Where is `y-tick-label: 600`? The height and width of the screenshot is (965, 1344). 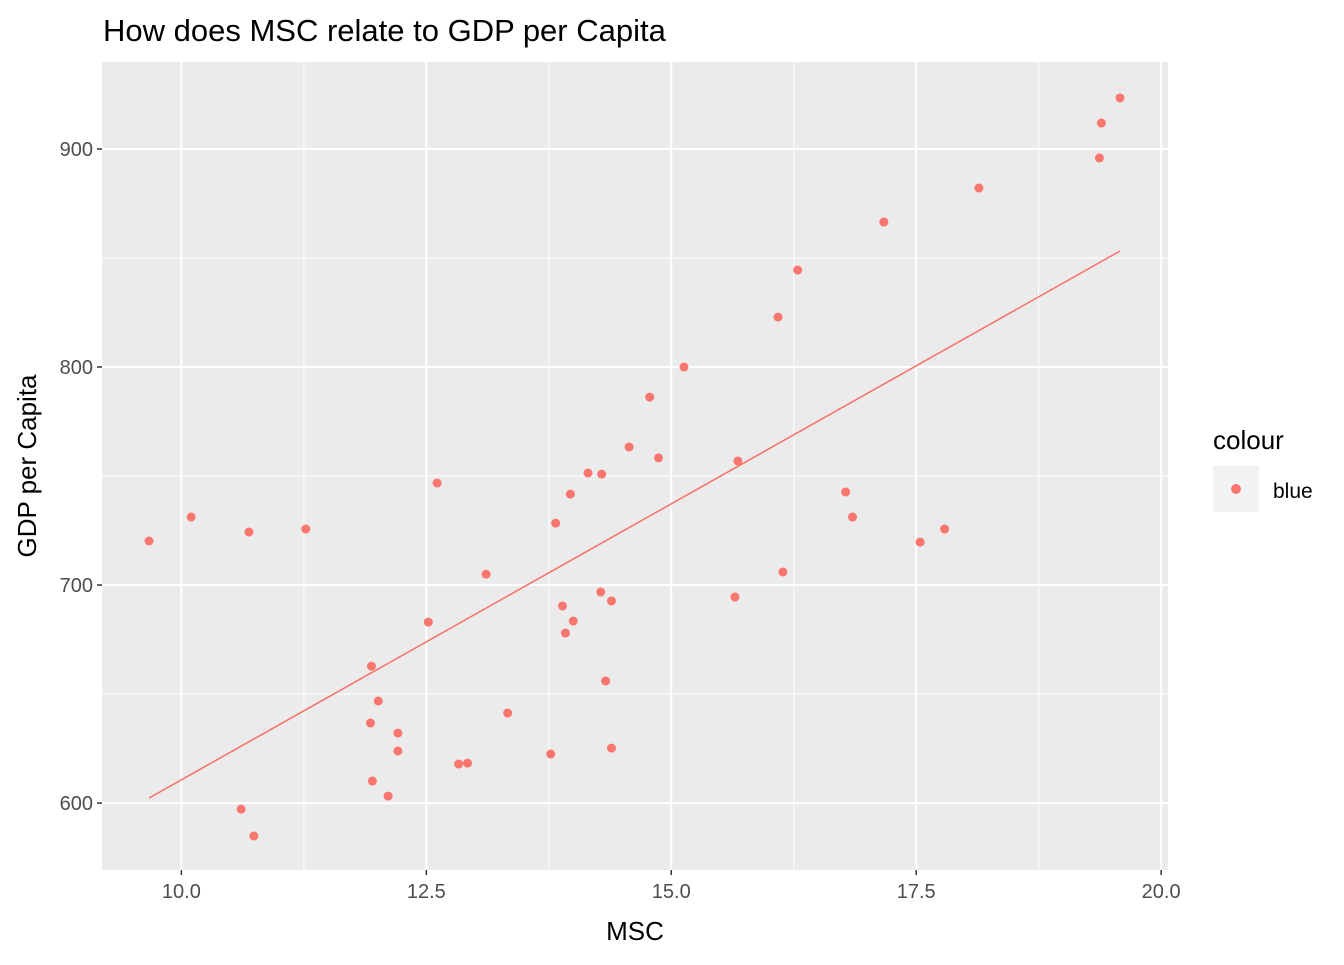
y-tick-label: 600 is located at coordinates (76, 804).